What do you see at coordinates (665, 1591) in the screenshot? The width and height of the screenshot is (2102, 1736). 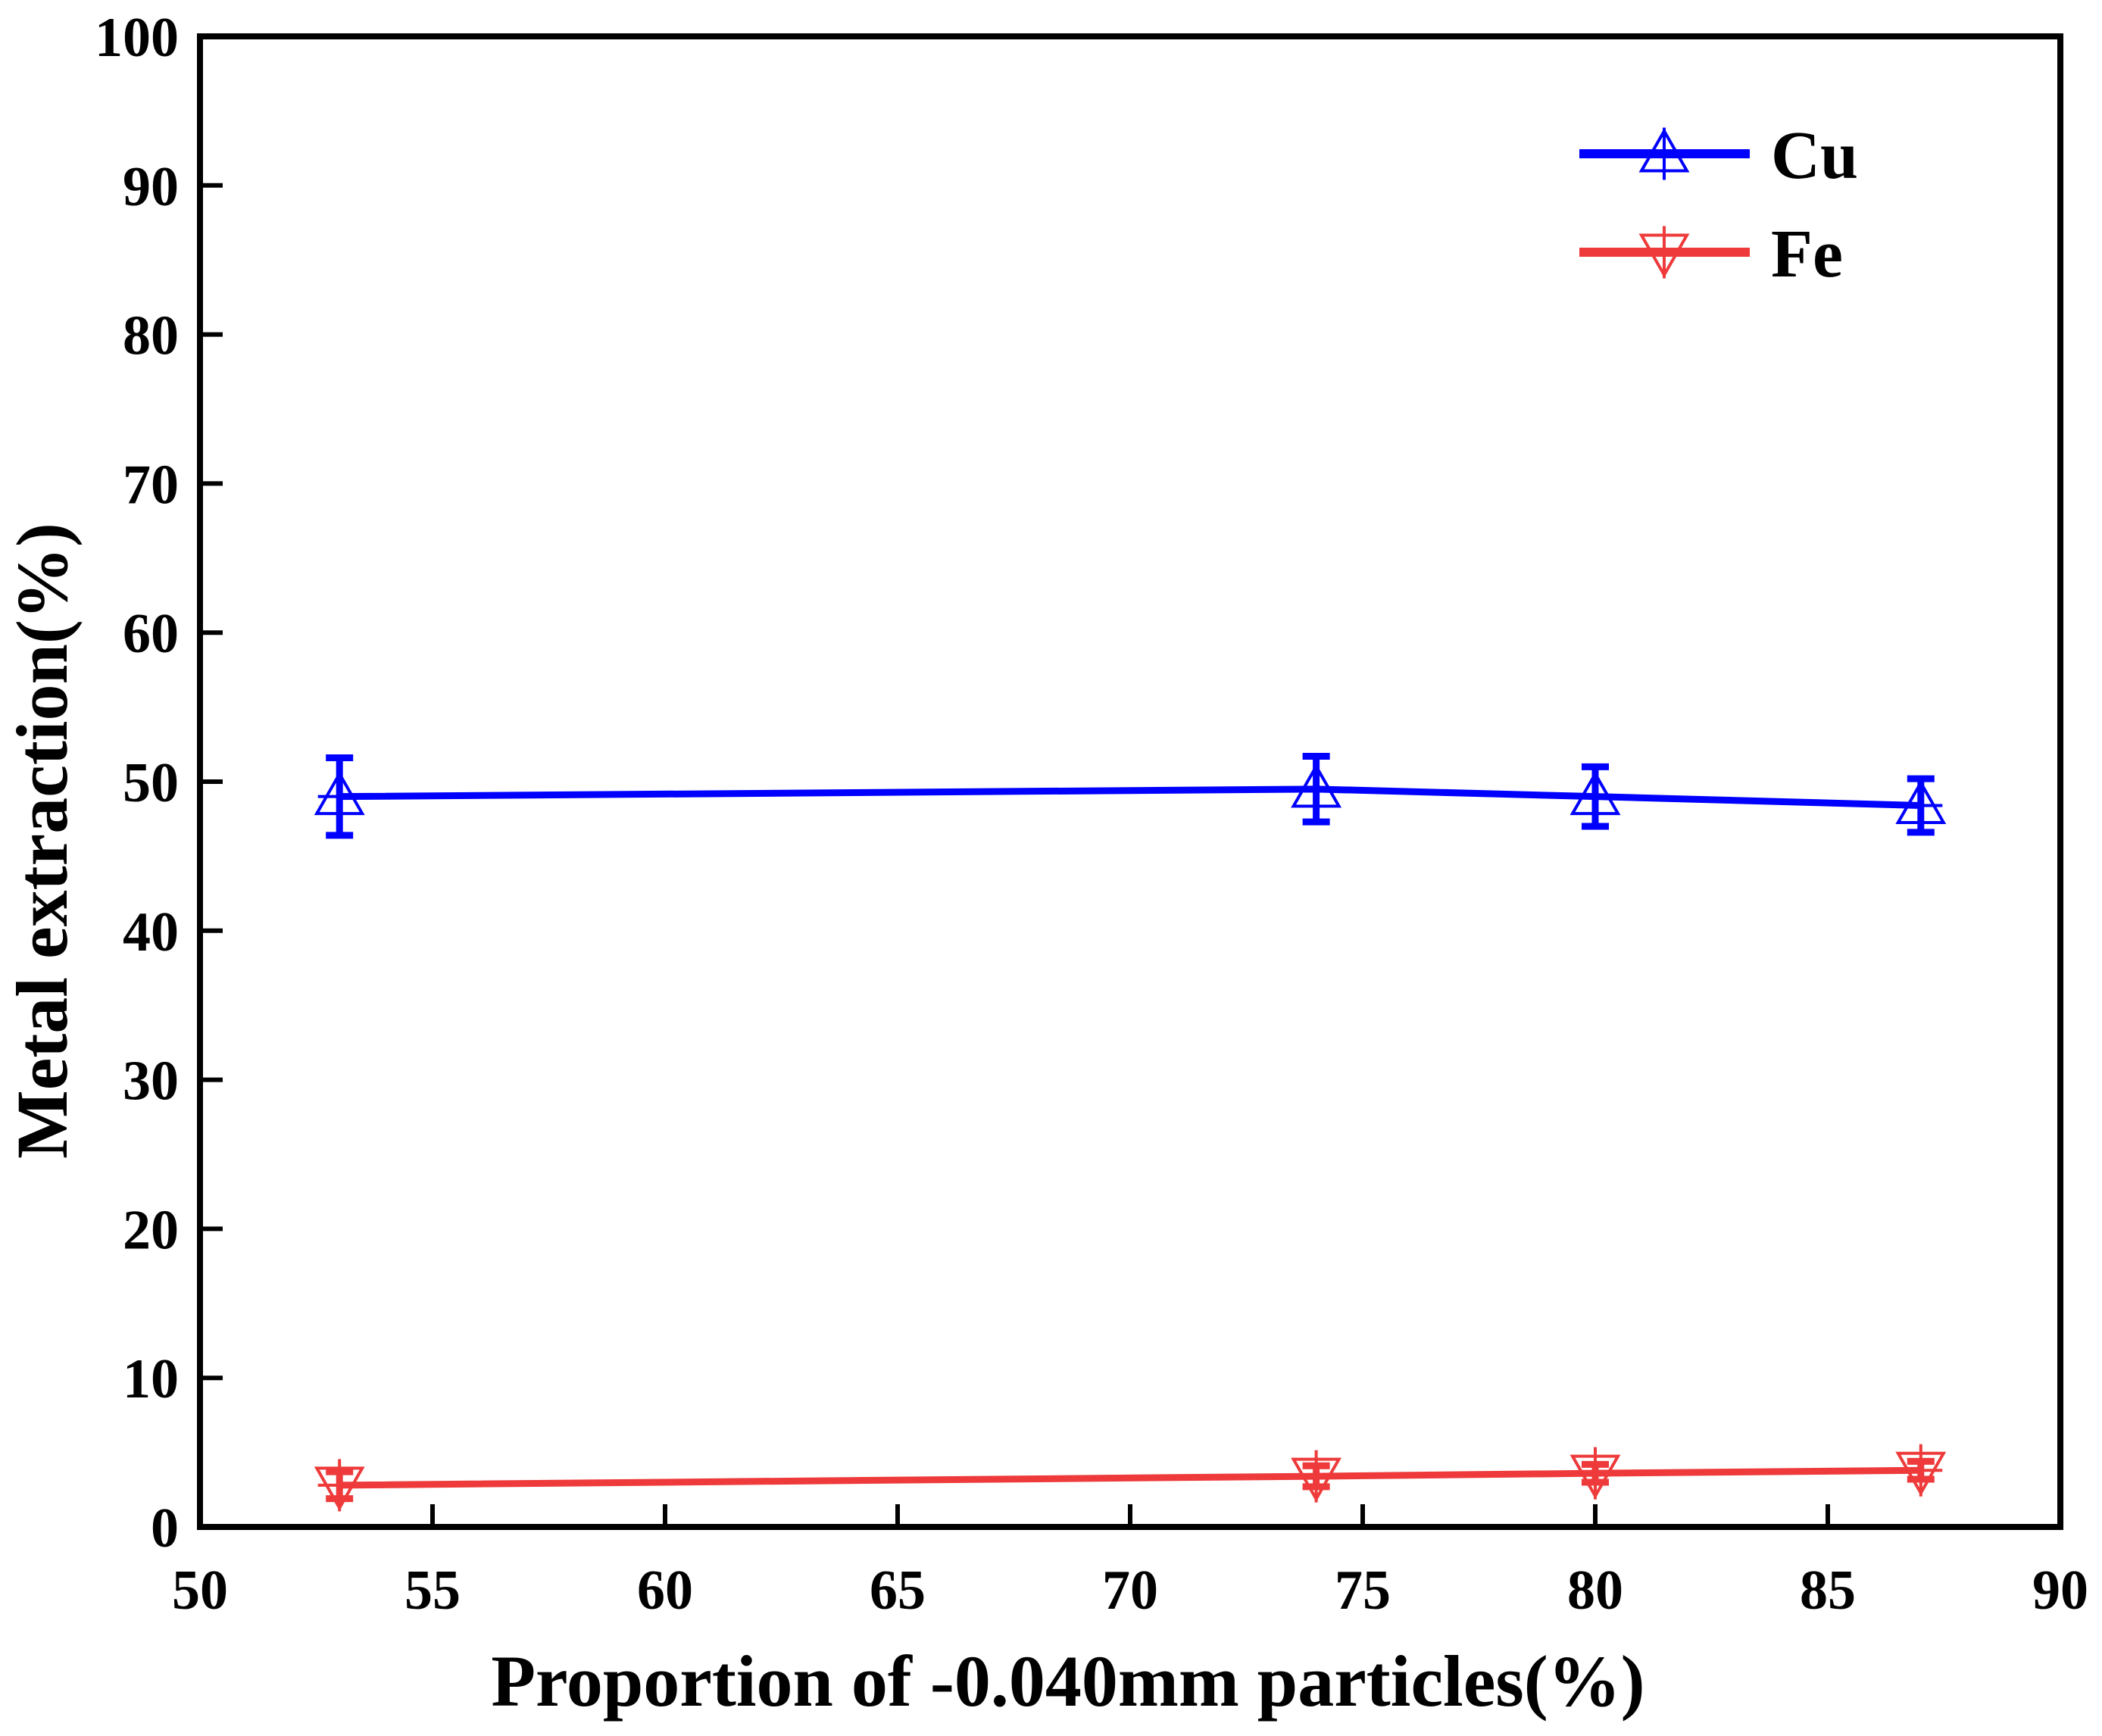 I see `x-tick-label: 60` at bounding box center [665, 1591].